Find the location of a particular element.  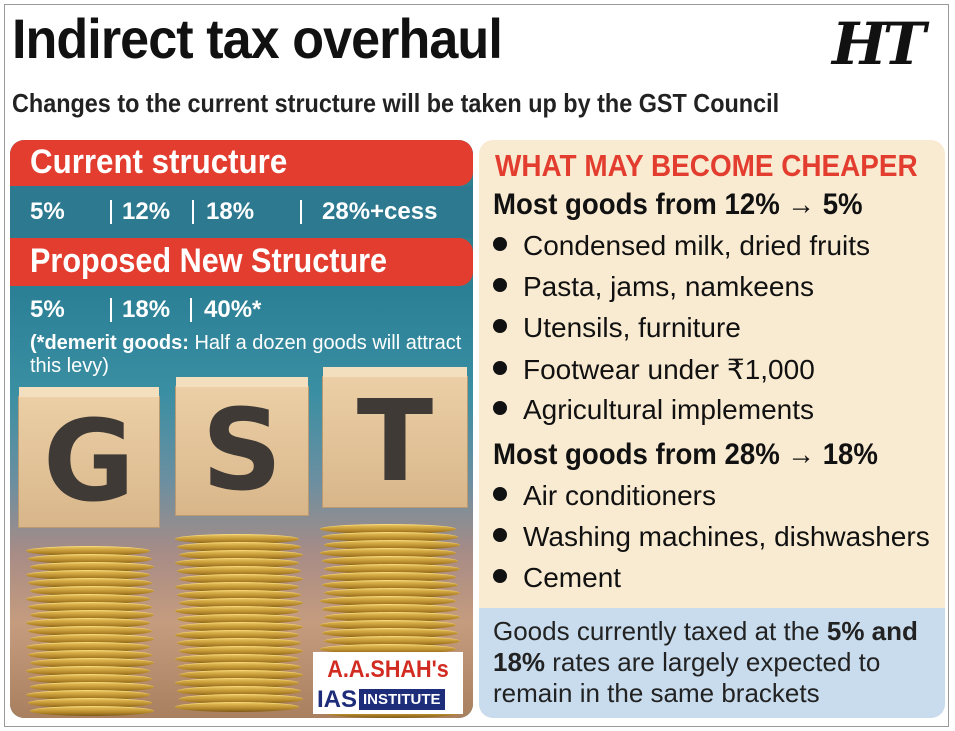

ht-logo: HT is located at coordinates (879, 44).